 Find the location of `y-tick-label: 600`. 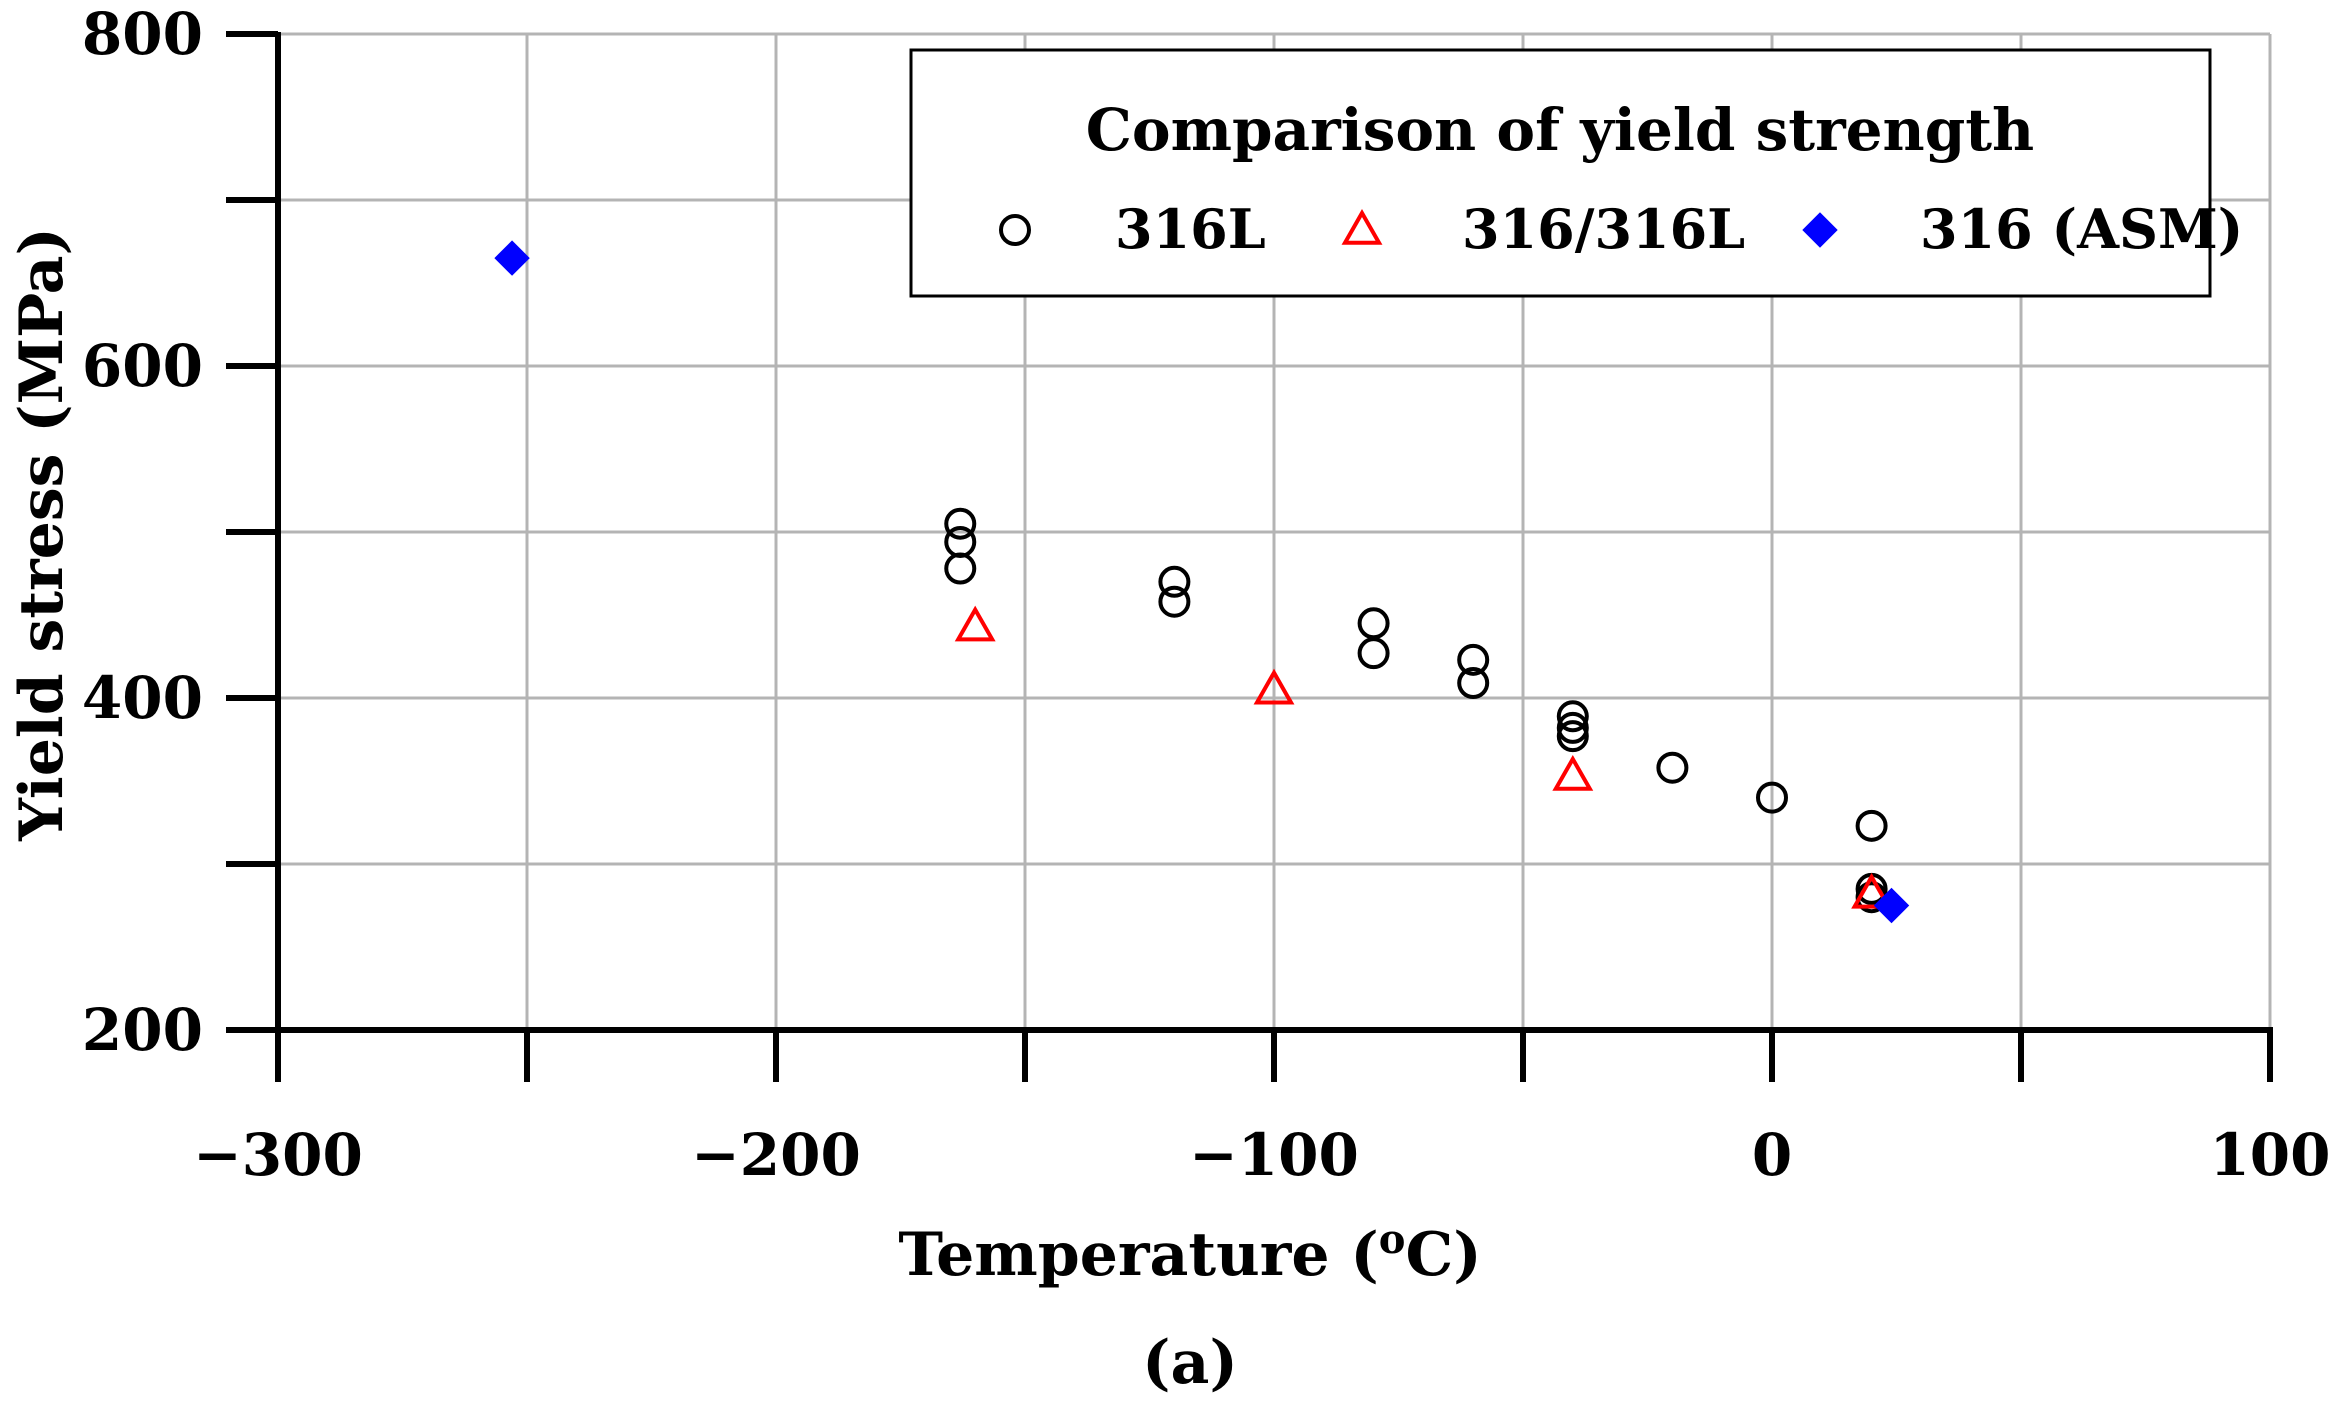

y-tick-label: 600 is located at coordinates (142, 366).